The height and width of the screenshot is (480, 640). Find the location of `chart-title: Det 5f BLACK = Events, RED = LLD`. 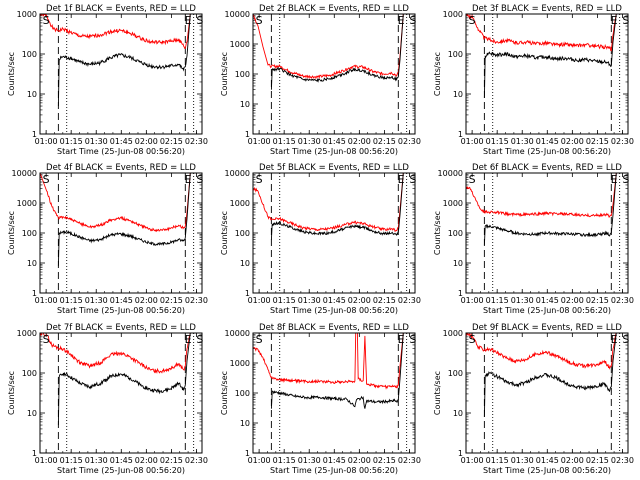

chart-title: Det 5f BLACK = Events, RED = LLD is located at coordinates (334, 168).